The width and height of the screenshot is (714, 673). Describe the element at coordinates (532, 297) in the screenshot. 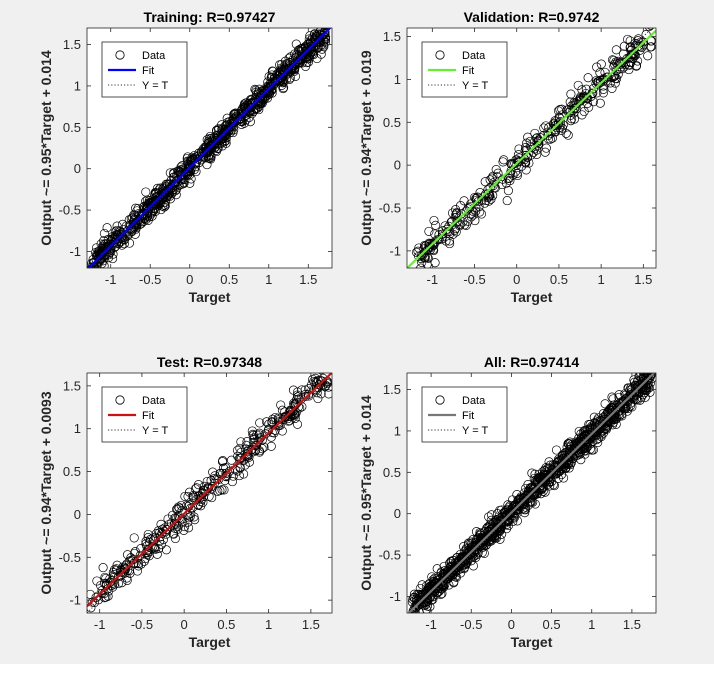

I see `x-axis-label: Target` at that location.